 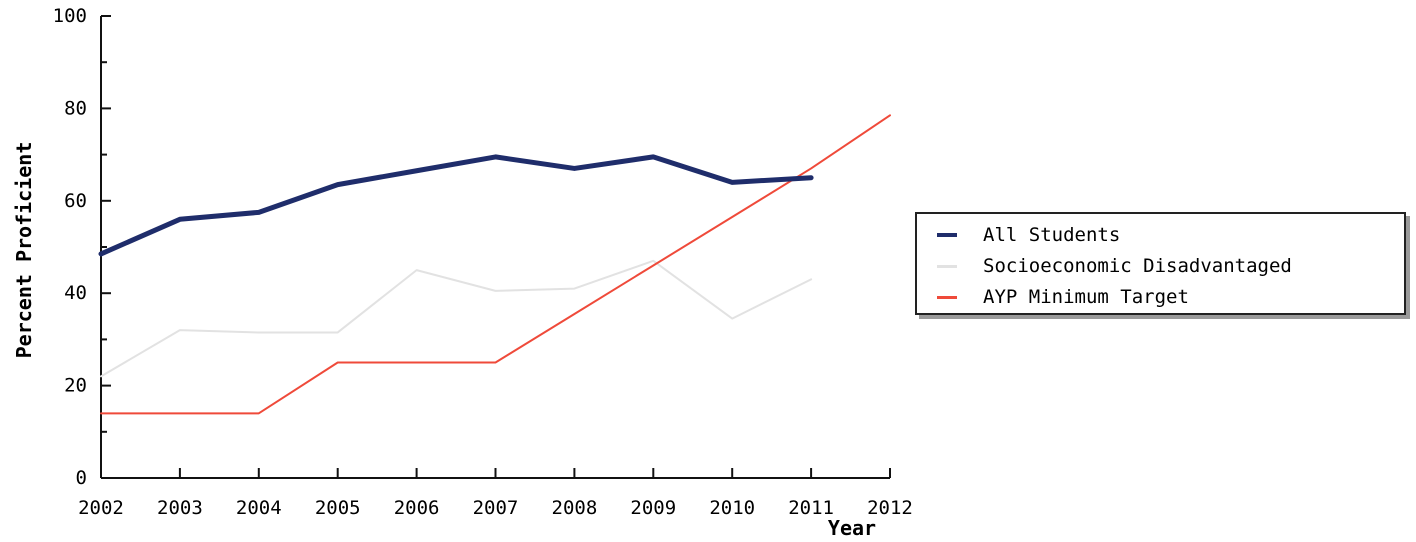 I want to click on y-axis-title: Percent Proficient, so click(x=24, y=250).